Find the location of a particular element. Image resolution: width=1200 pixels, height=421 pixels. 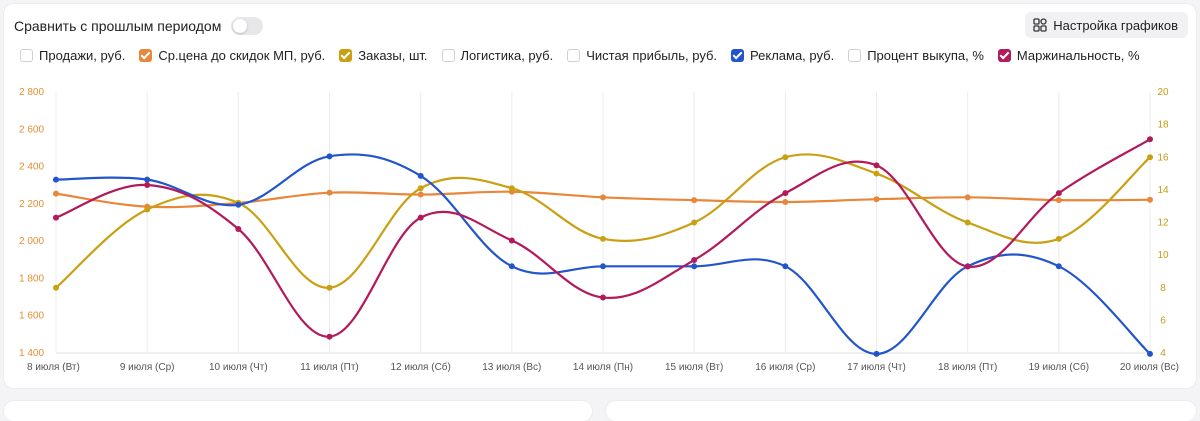

x-tick-label: 9 июля (Ср) is located at coordinates (147, 367).